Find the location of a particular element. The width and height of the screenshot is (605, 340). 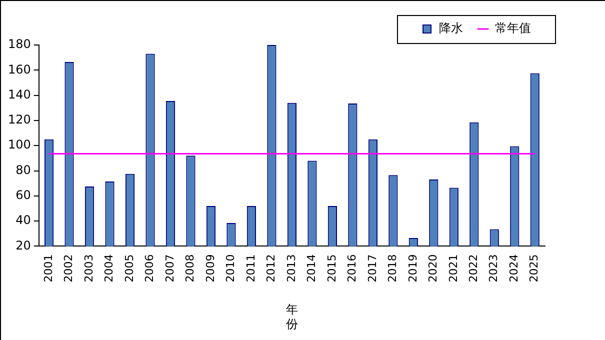

x-tick-label: 2014 is located at coordinates (311, 268).